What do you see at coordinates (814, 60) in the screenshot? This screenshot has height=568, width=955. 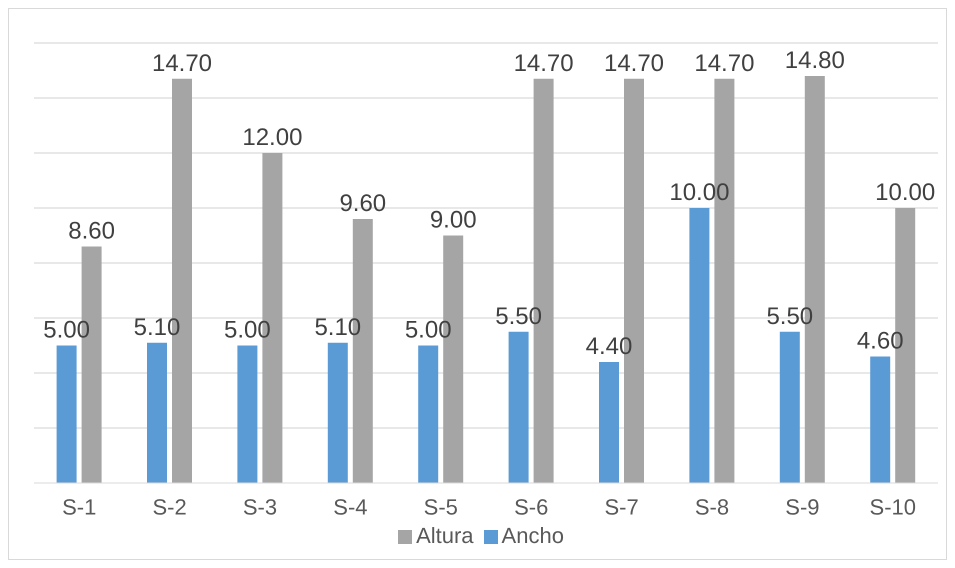 I see `data-label: 14.80` at bounding box center [814, 60].